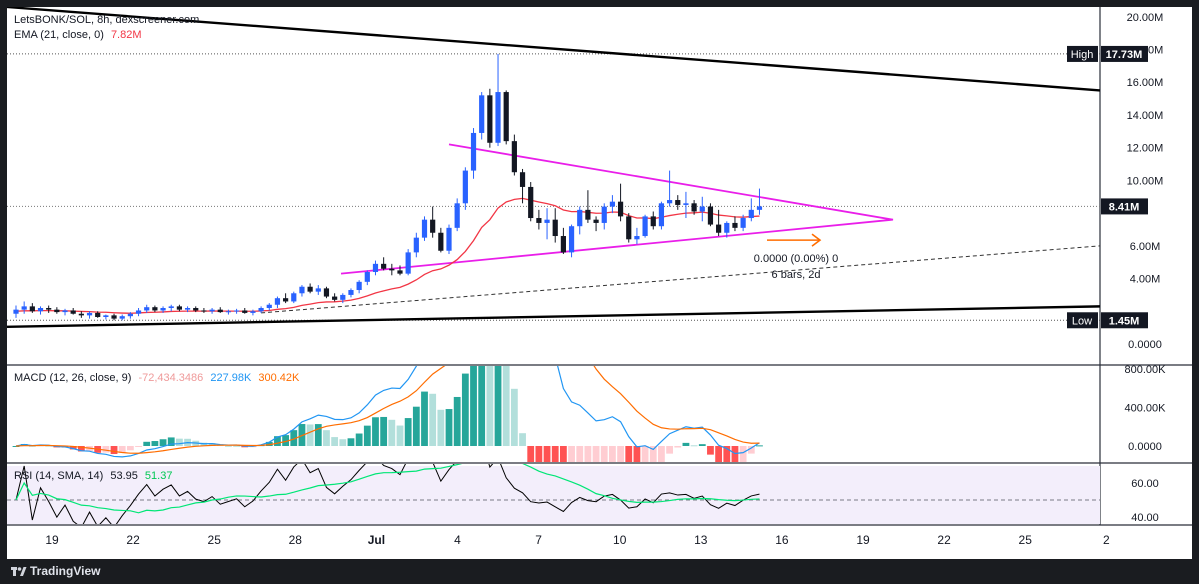  What do you see at coordinates (19, 571) in the screenshot?
I see `tradingview-logo-icon` at bounding box center [19, 571].